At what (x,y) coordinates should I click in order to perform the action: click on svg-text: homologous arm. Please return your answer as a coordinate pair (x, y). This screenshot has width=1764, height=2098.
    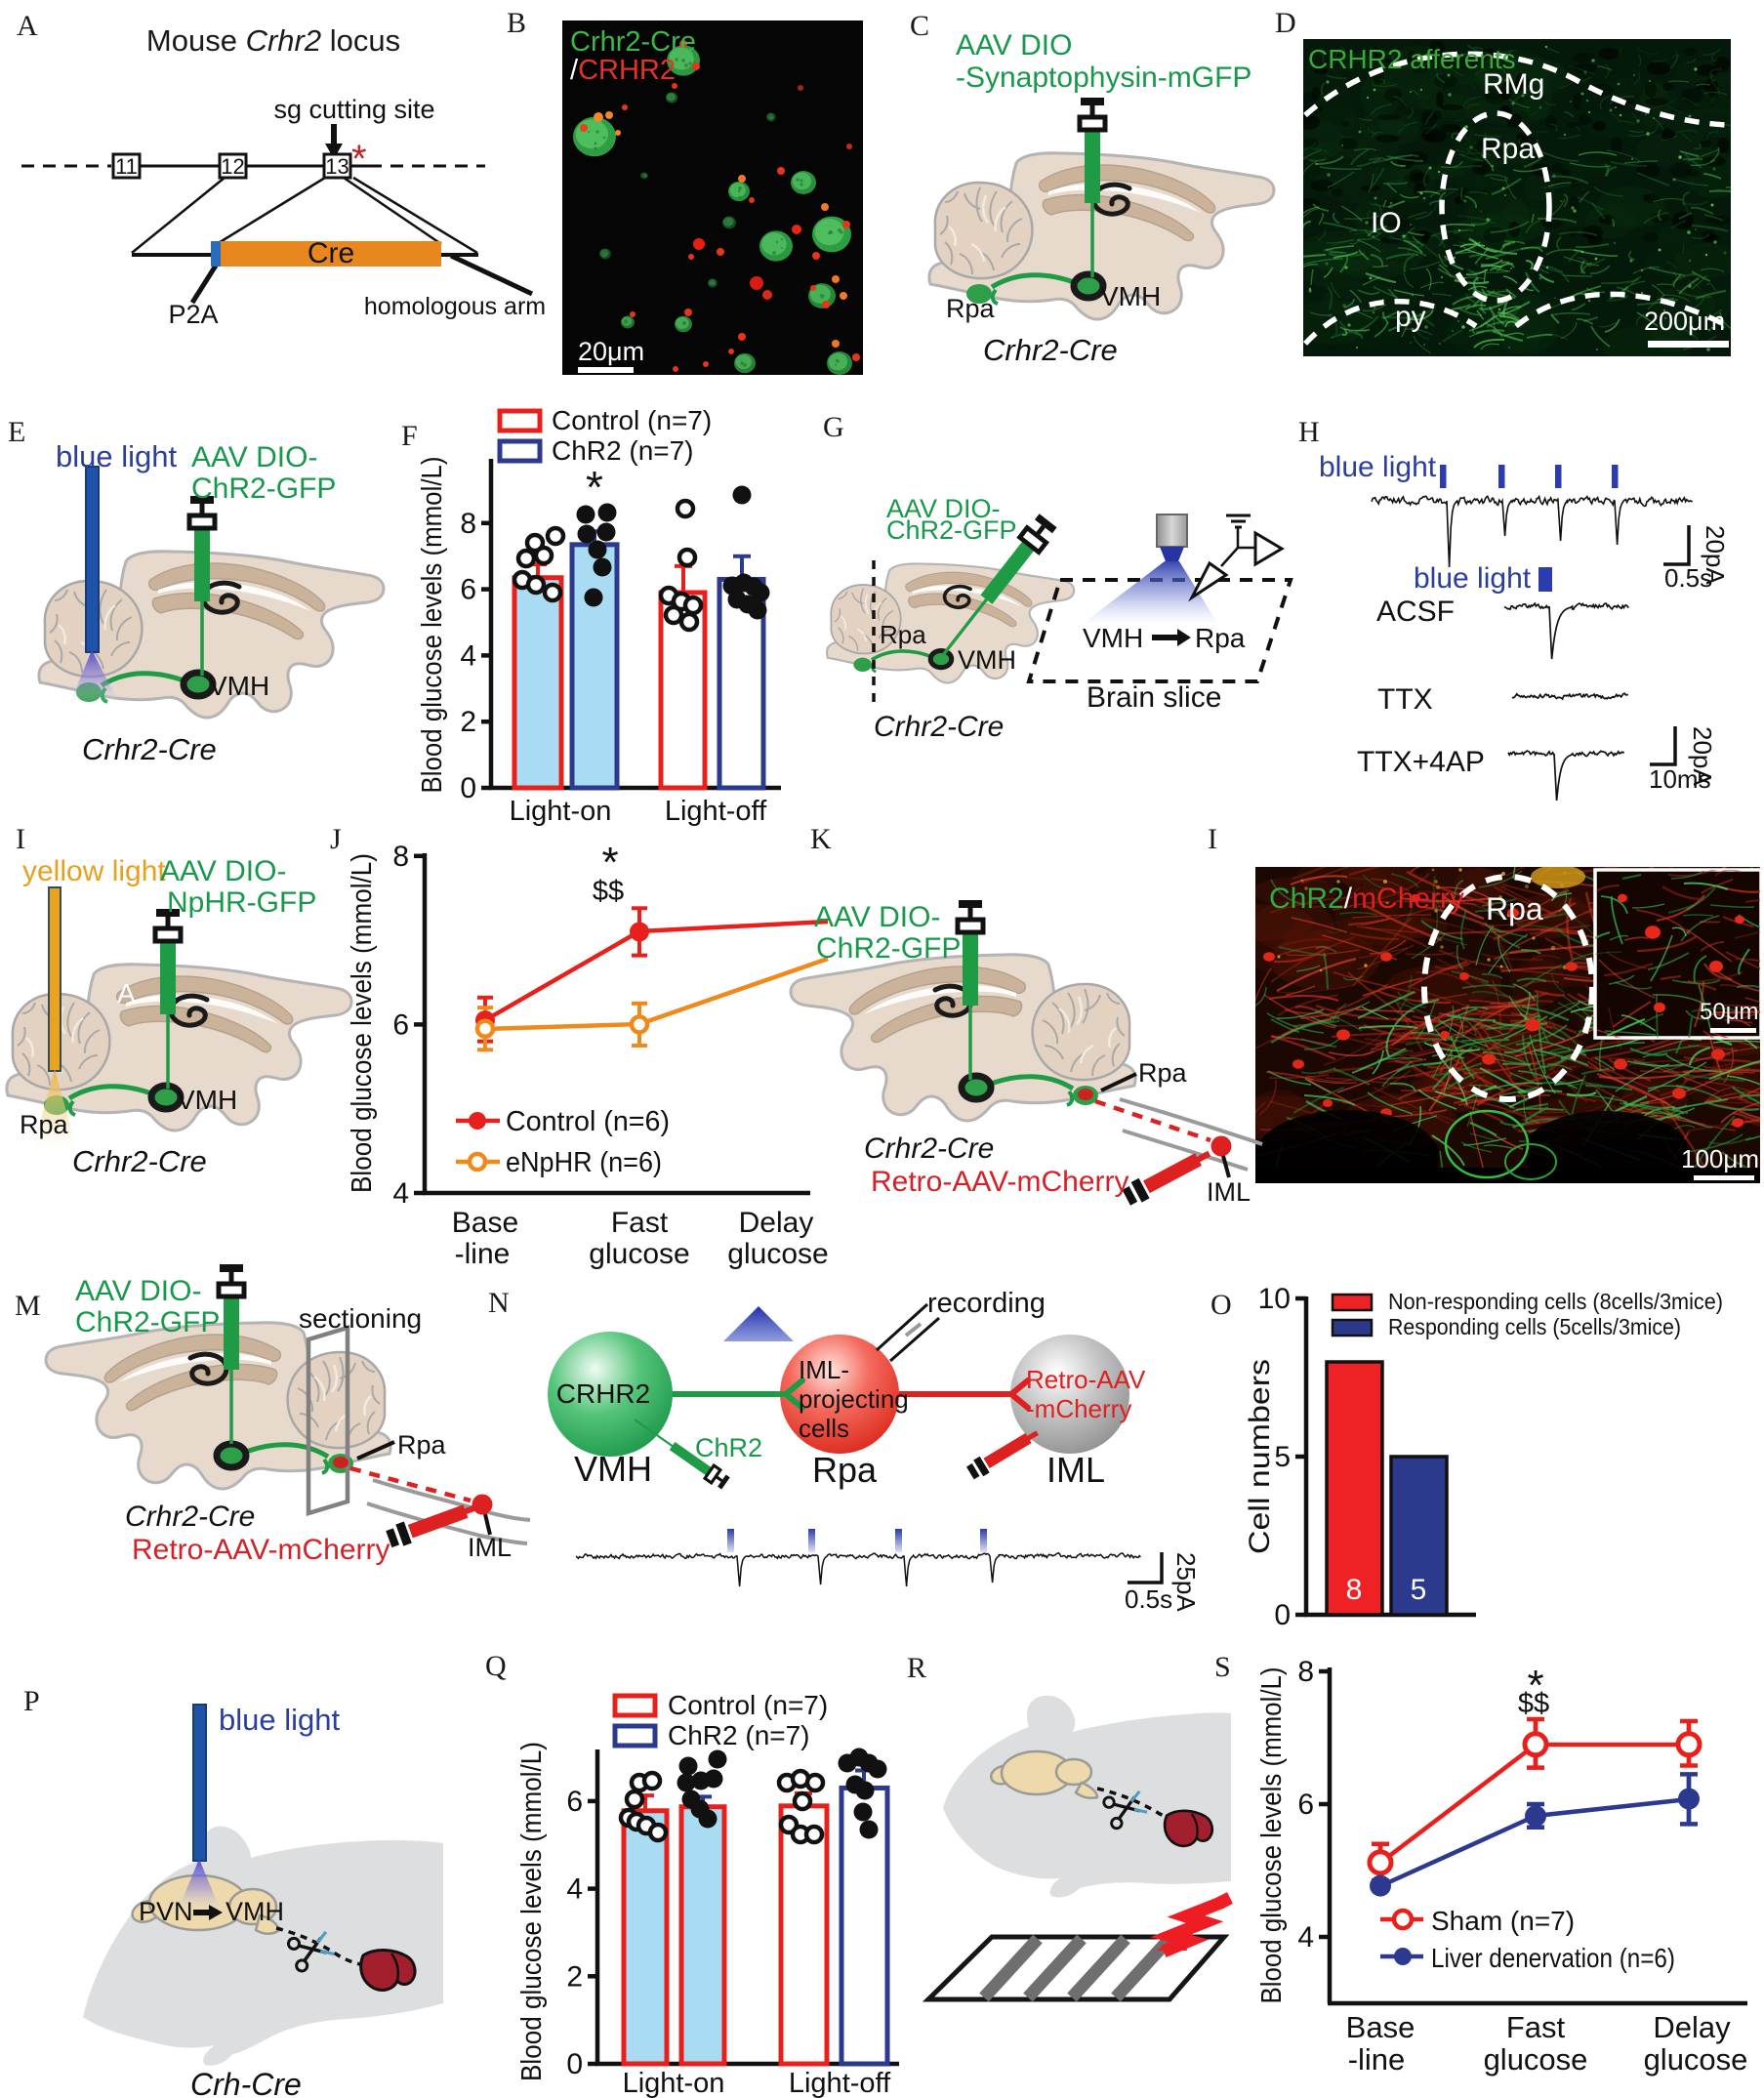
    Looking at the image, I should click on (455, 306).